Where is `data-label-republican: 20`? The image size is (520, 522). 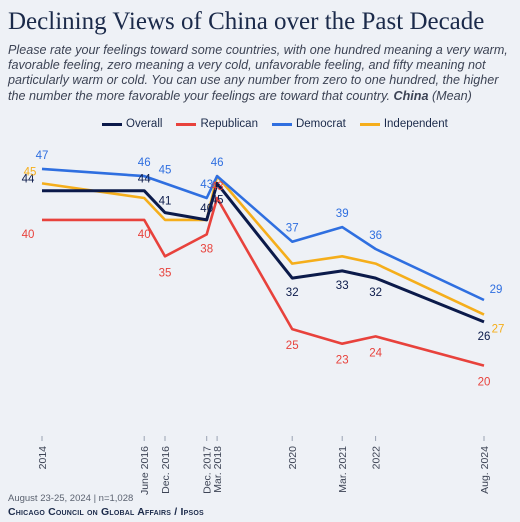
data-label-republican: 20 is located at coordinates (484, 383).